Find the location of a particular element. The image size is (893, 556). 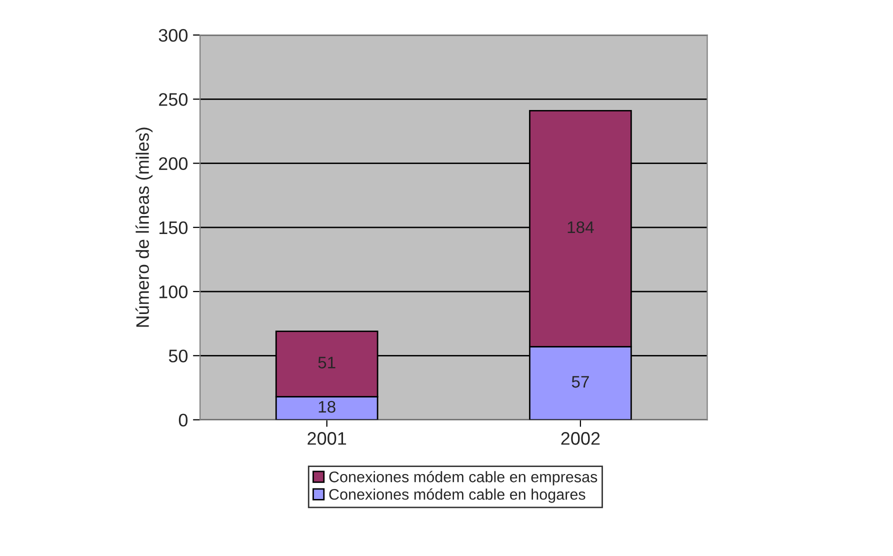

legend-label: Conexiones módem cable en empresas is located at coordinates (463, 478).